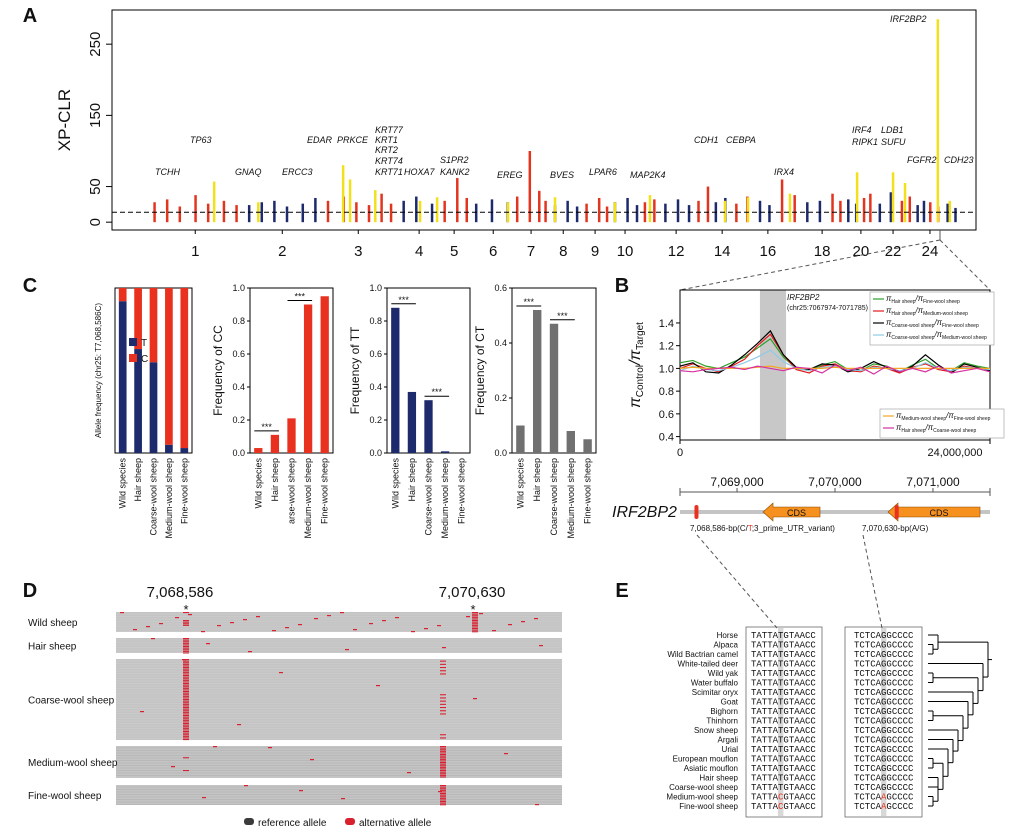 The height and width of the screenshot is (836, 1012). Describe the element at coordinates (625, 251) in the screenshot. I see `x-tick-label: 10` at that location.